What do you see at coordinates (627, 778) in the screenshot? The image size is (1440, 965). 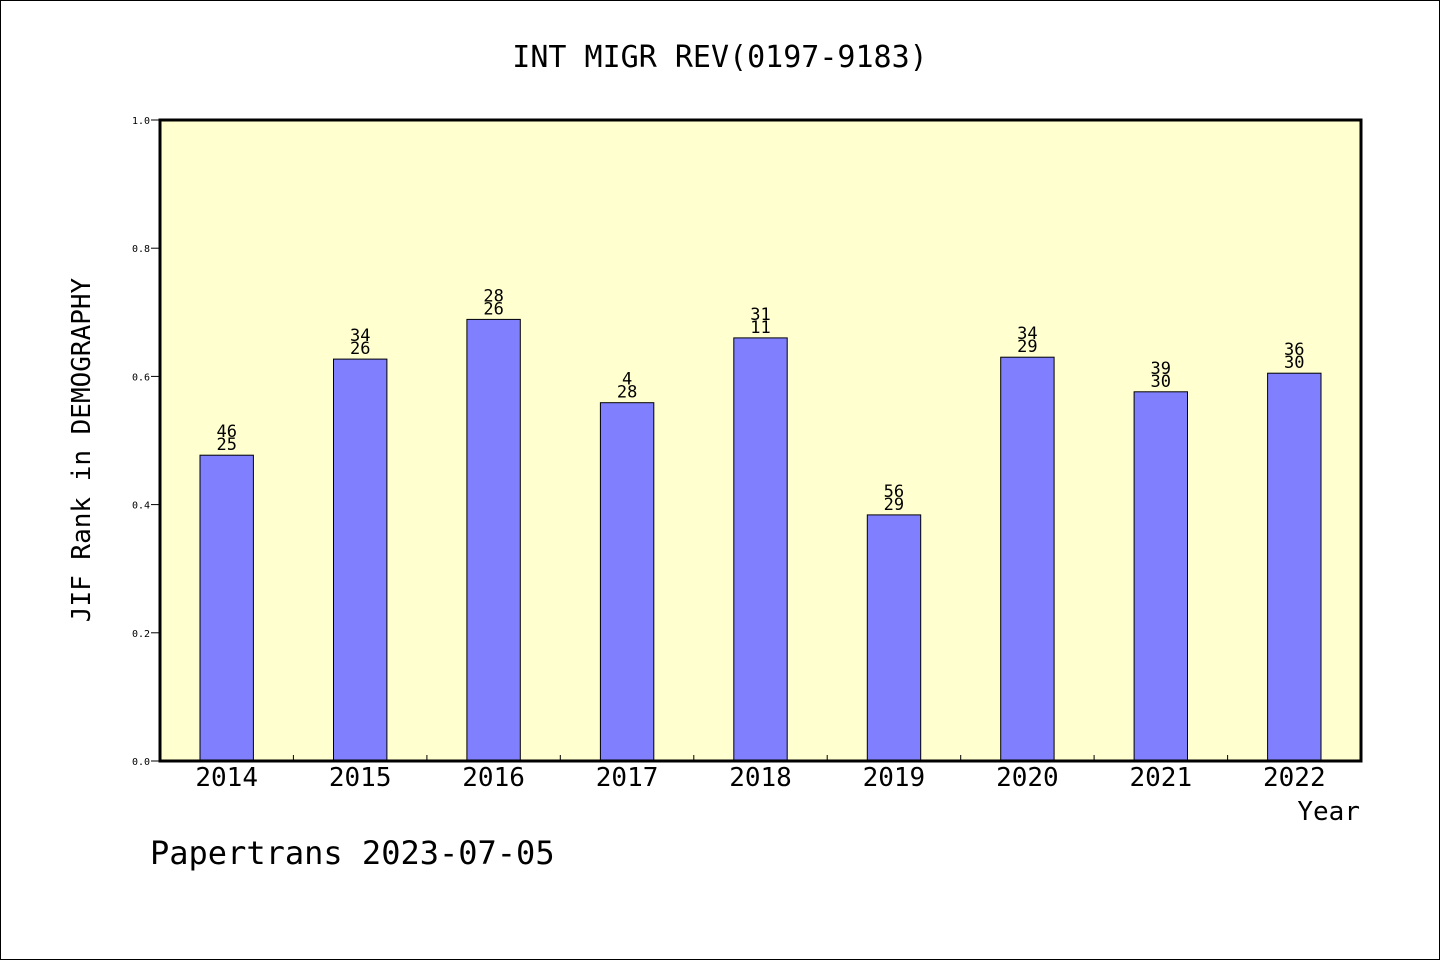 I see `x-tick-label-2017: 2017` at bounding box center [627, 778].